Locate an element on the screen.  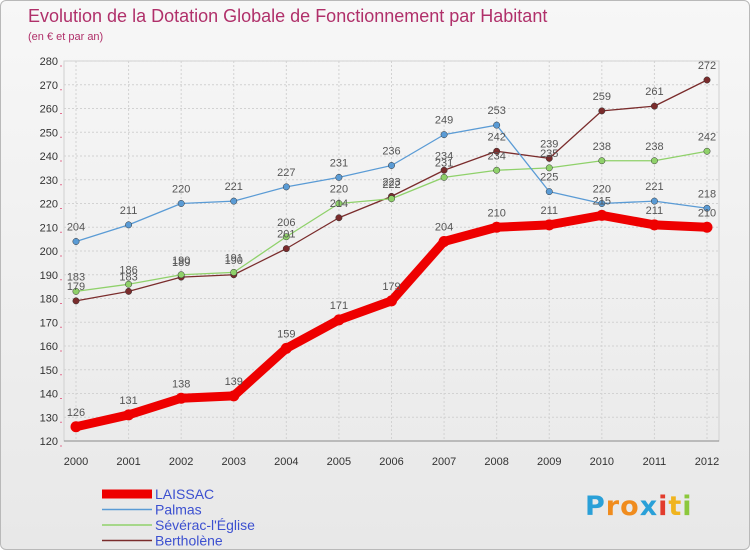
data-label: 231 is located at coordinates (339, 163).